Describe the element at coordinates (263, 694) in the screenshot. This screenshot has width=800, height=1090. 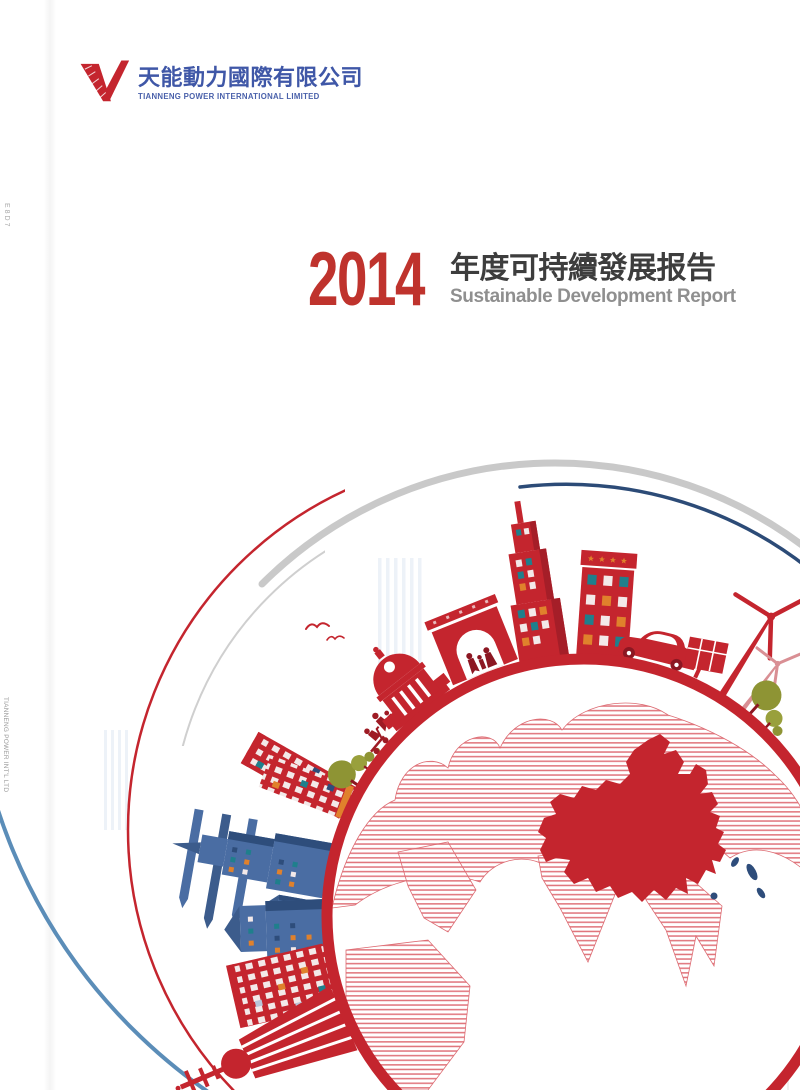
I see `stripe-texture` at that location.